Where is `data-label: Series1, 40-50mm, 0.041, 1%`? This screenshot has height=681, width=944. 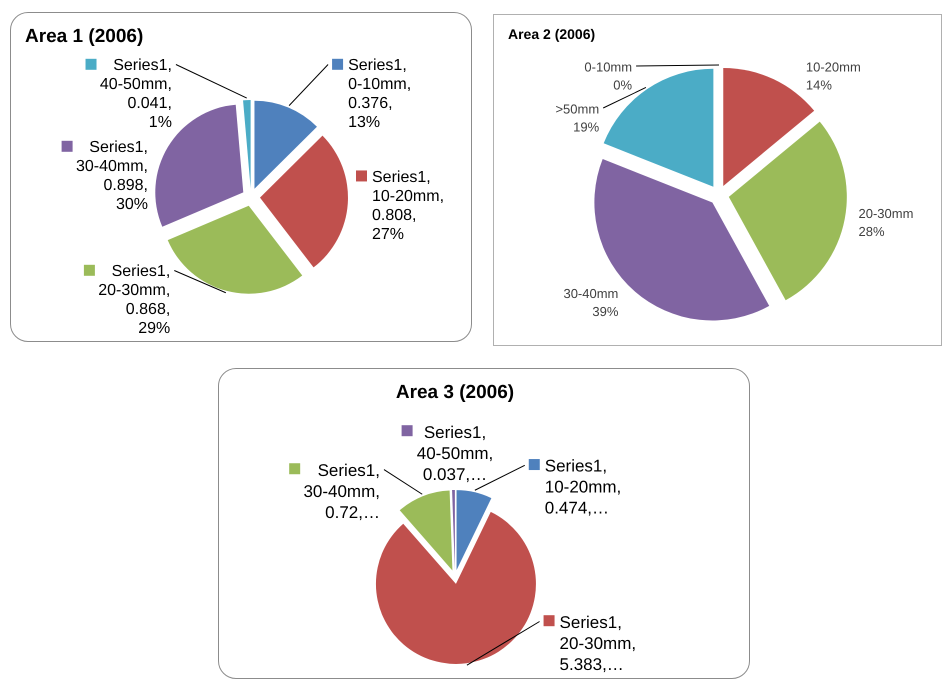
data-label: Series1, 40-50mm, 0.041, 1% is located at coordinates (136, 94).